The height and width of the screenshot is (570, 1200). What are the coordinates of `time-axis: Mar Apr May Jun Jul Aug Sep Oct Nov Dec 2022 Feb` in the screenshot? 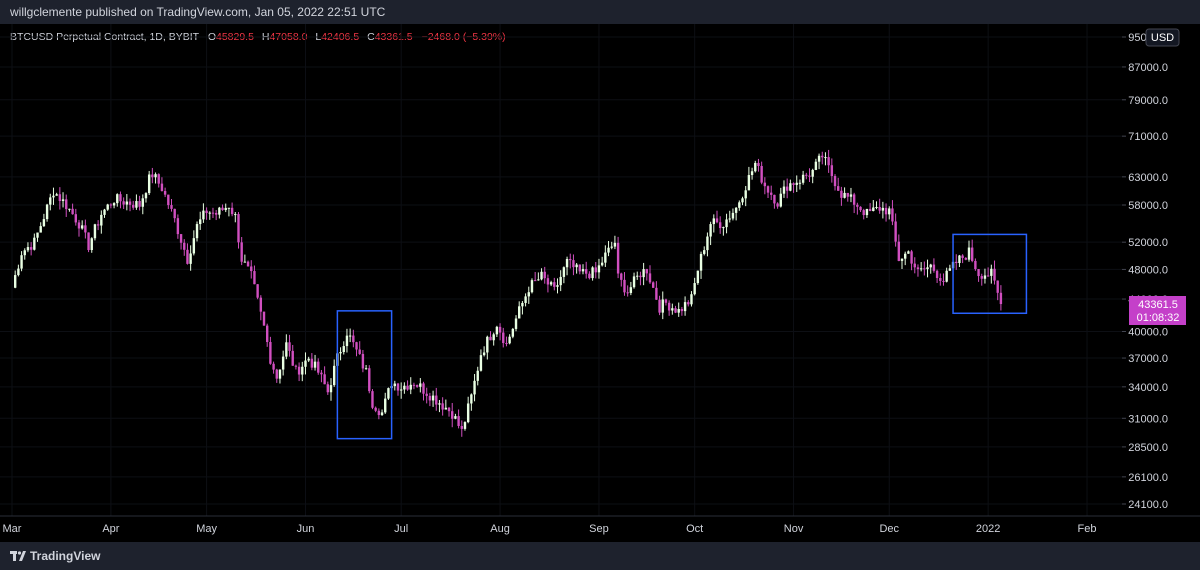 It's located at (600, 525).